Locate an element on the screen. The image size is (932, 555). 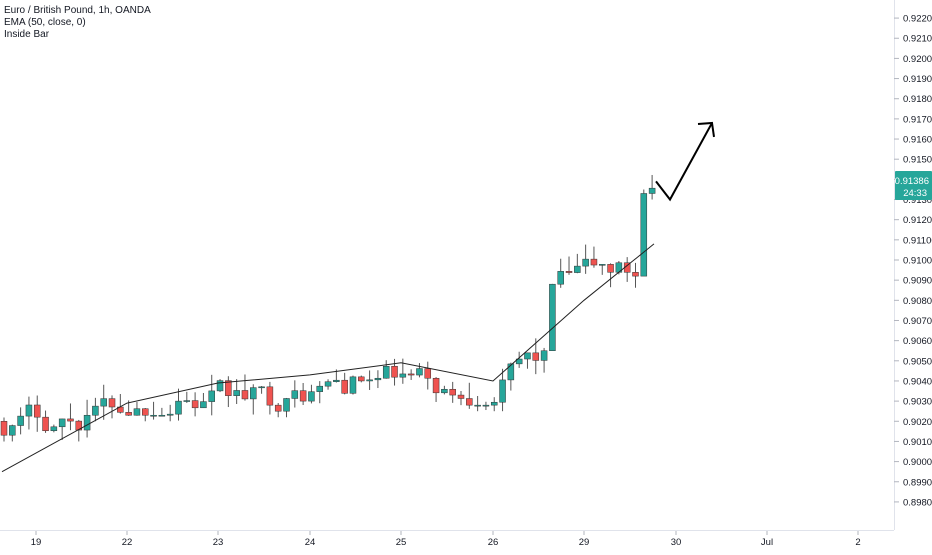
time-tick-label: 22 is located at coordinates (127, 542).